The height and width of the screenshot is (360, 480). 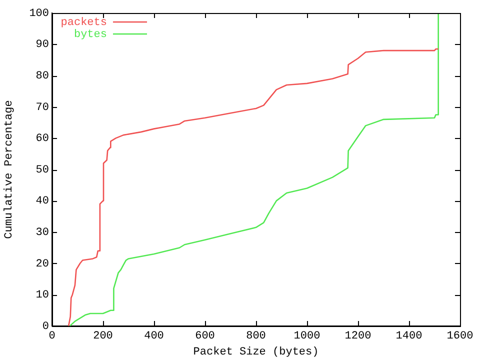 What do you see at coordinates (154, 336) in the screenshot?
I see `x-tick-label: 400` at bounding box center [154, 336].